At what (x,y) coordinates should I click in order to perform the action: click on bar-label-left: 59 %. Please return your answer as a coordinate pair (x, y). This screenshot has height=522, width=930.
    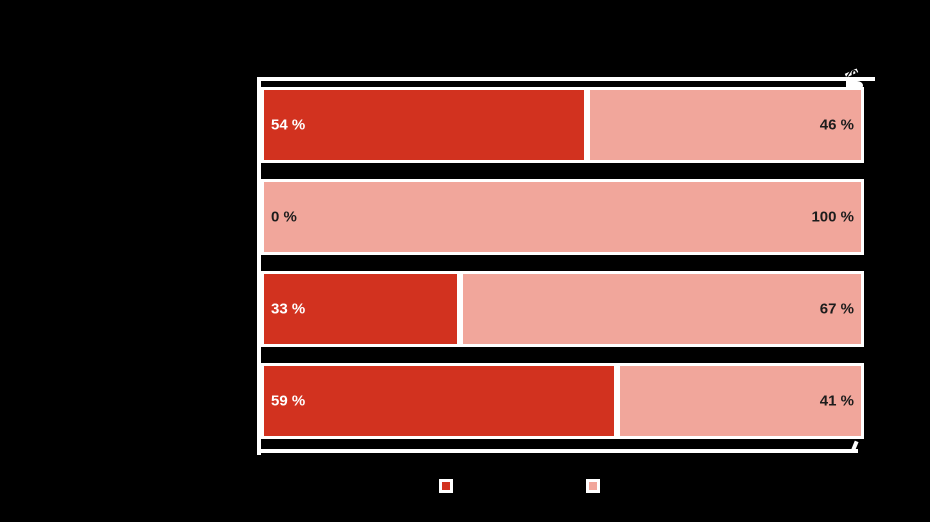
    Looking at the image, I should click on (288, 401).